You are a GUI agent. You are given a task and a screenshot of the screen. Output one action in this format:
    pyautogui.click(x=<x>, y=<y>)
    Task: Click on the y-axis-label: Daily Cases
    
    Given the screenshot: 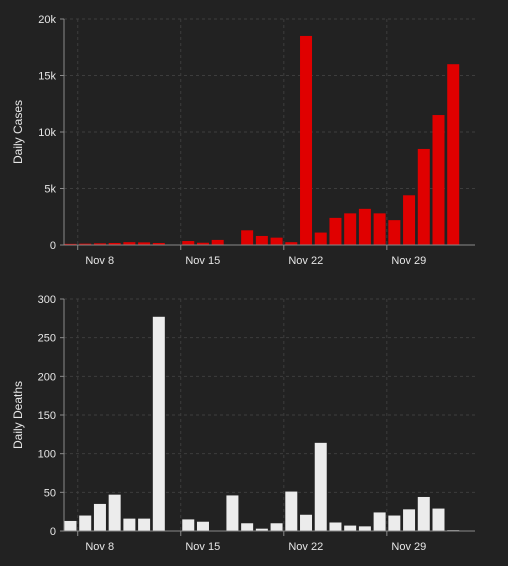 What is the action you would take?
    pyautogui.click(x=18, y=132)
    